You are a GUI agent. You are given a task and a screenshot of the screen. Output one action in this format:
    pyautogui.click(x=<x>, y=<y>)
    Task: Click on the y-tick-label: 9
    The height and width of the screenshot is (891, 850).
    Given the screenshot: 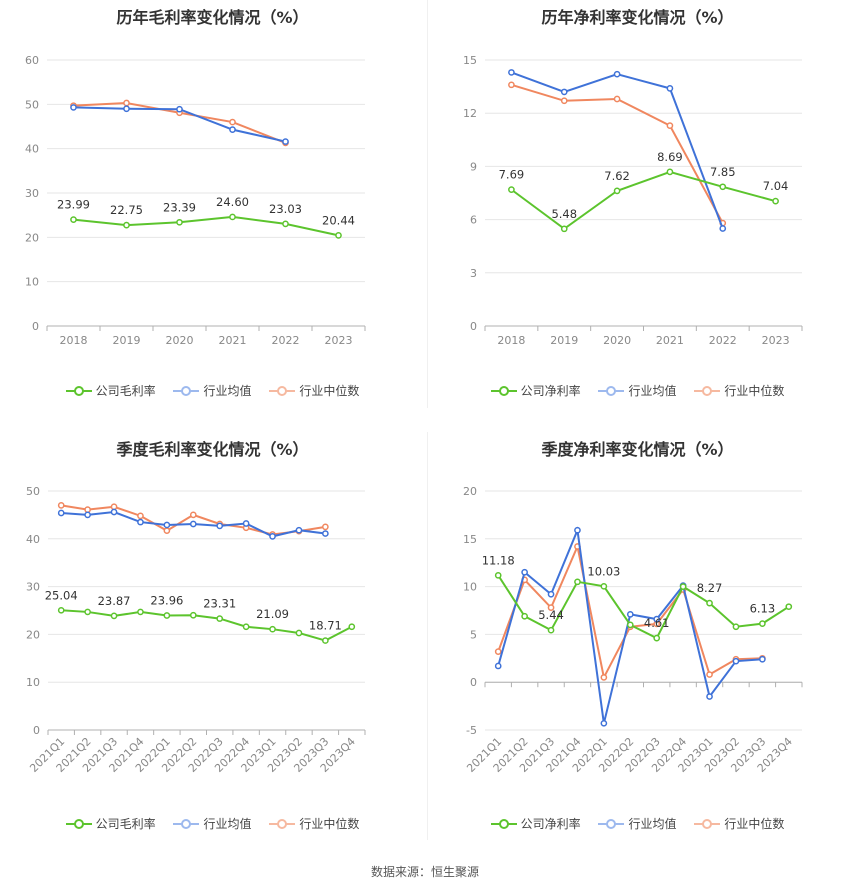 What is the action you would take?
    pyautogui.click(x=473, y=166)
    